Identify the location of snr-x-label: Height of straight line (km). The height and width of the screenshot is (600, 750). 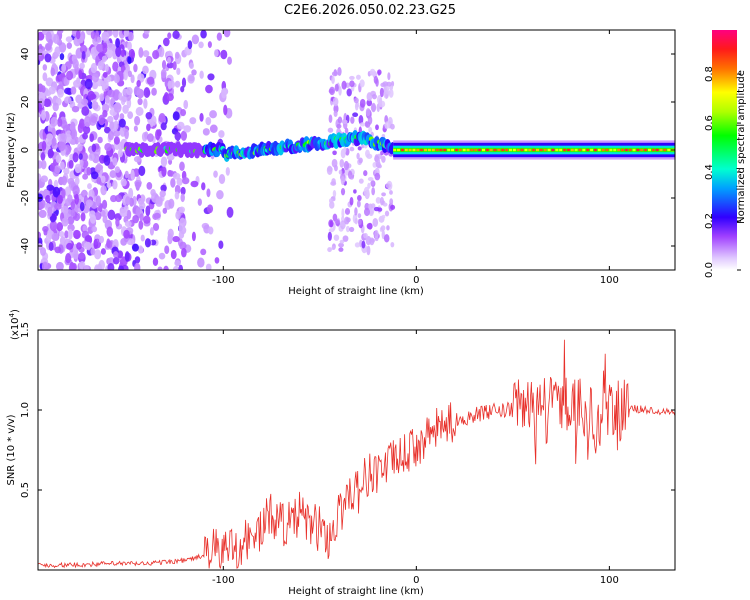
(356, 591).